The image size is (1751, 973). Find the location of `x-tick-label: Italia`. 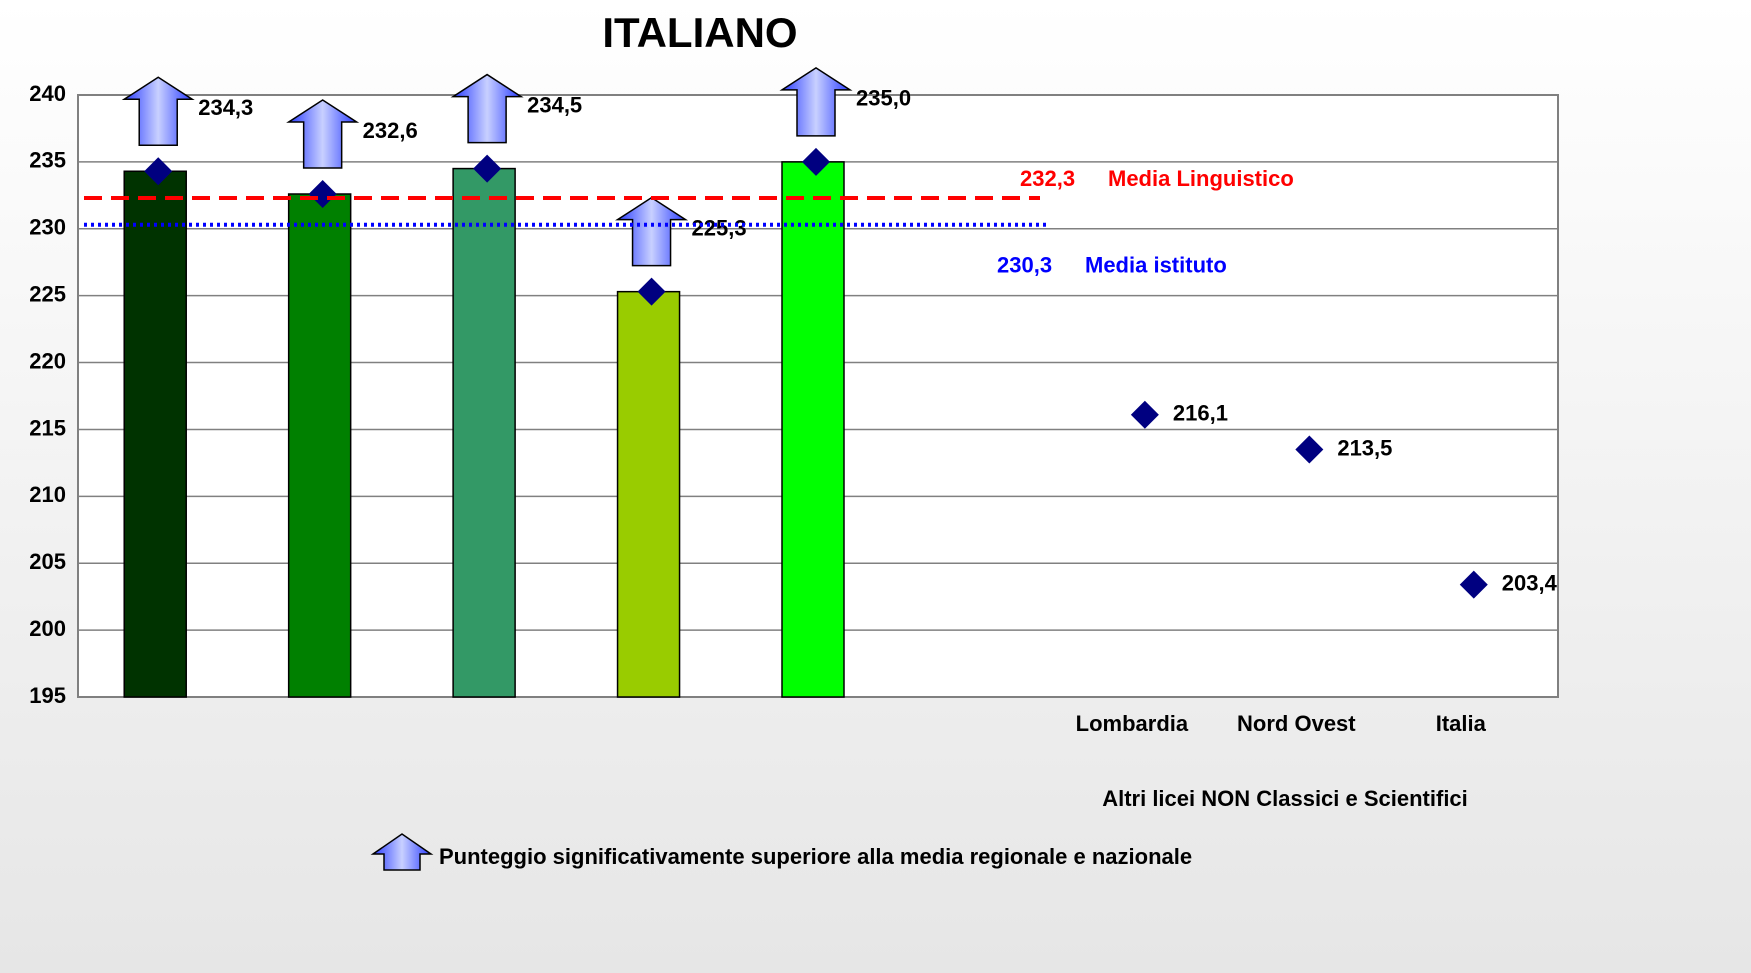

x-tick-label: Italia is located at coordinates (1461, 723).